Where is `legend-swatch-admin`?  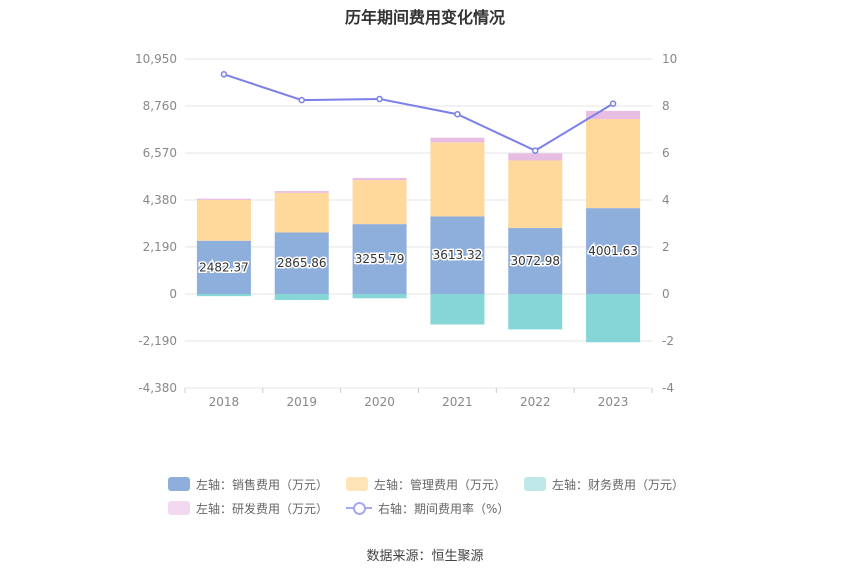 legend-swatch-admin is located at coordinates (357, 484).